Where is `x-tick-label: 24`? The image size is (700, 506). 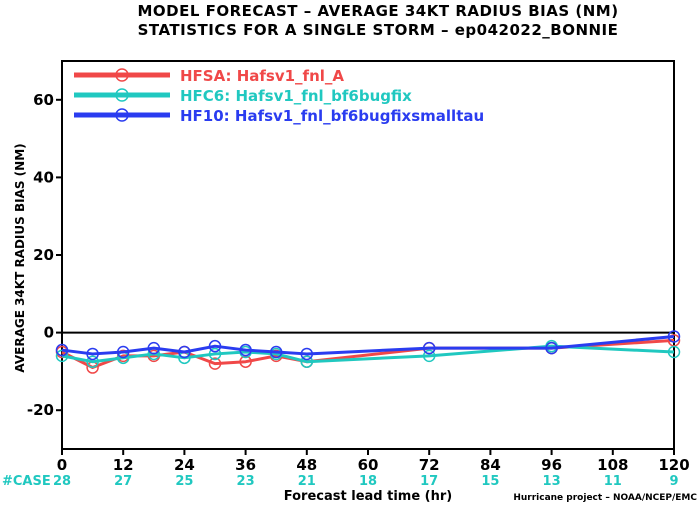
x-tick-label: 24 is located at coordinates (184, 465).